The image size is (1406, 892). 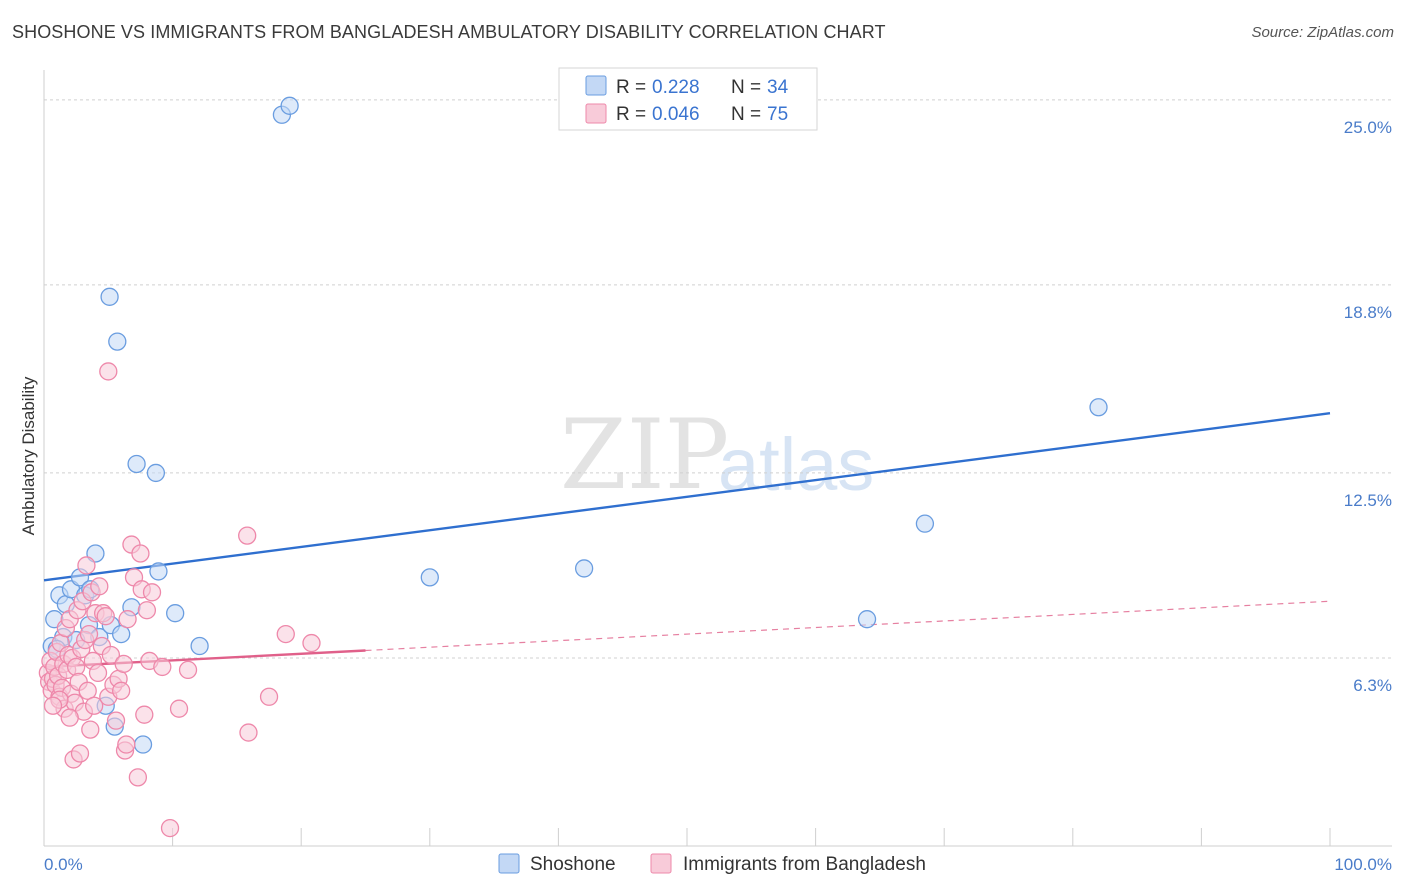 I want to click on y-tick-label: 25.0%, so click(x=1368, y=127).